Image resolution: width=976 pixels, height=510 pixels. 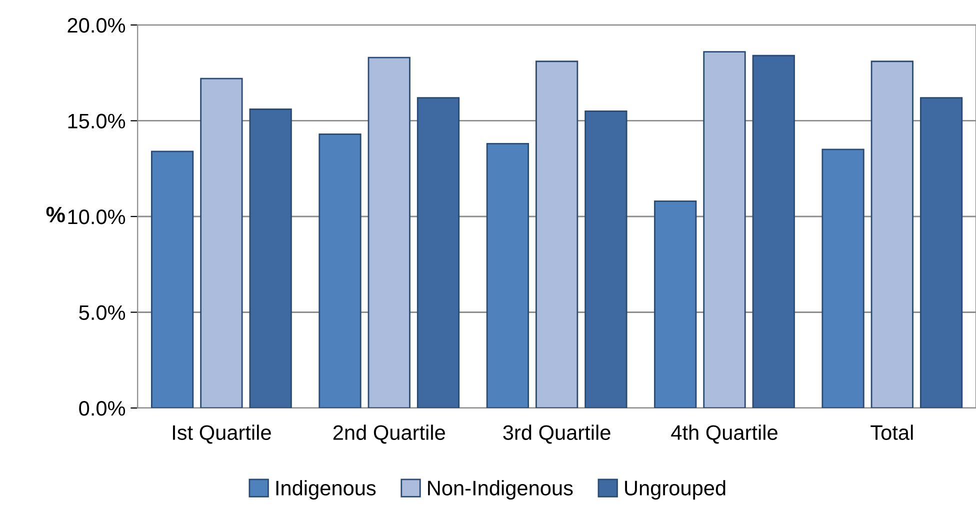 I want to click on y-tick-label: 5.0%, so click(x=102, y=312).